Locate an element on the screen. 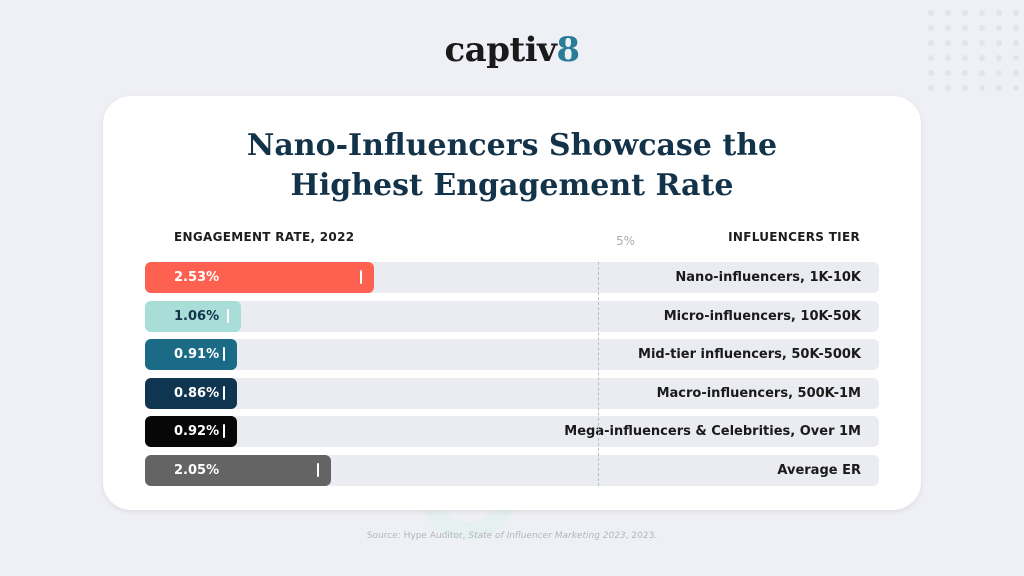  bar: 0.86% is located at coordinates (191, 393).